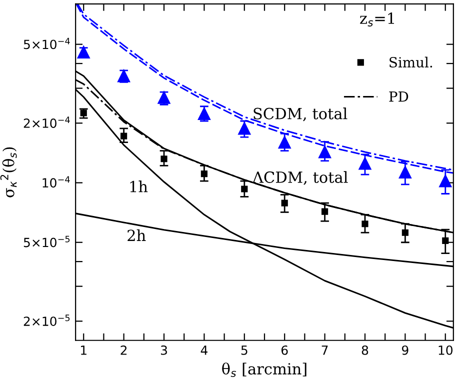 The height and width of the screenshot is (389, 458). Describe the element at coordinates (365, 350) in the screenshot. I see `x-tick-label: 8` at that location.